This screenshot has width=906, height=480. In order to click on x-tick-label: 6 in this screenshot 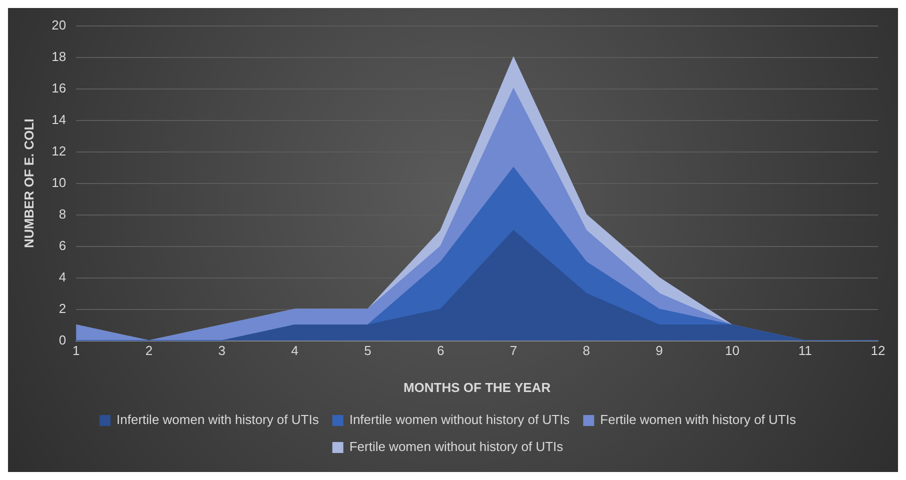, I will do `click(440, 350)`.